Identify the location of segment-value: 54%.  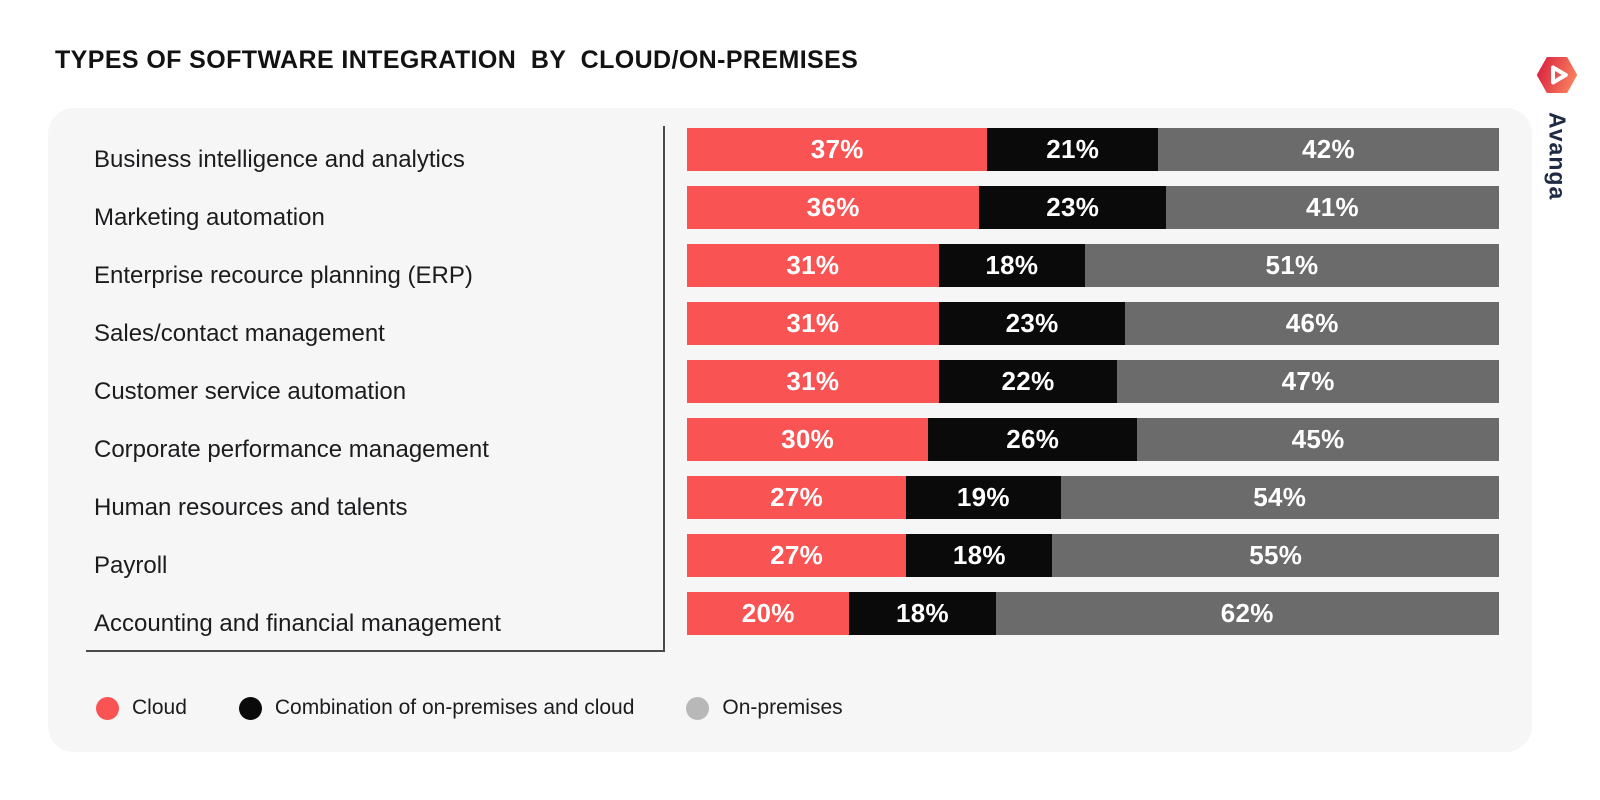
(1280, 497).